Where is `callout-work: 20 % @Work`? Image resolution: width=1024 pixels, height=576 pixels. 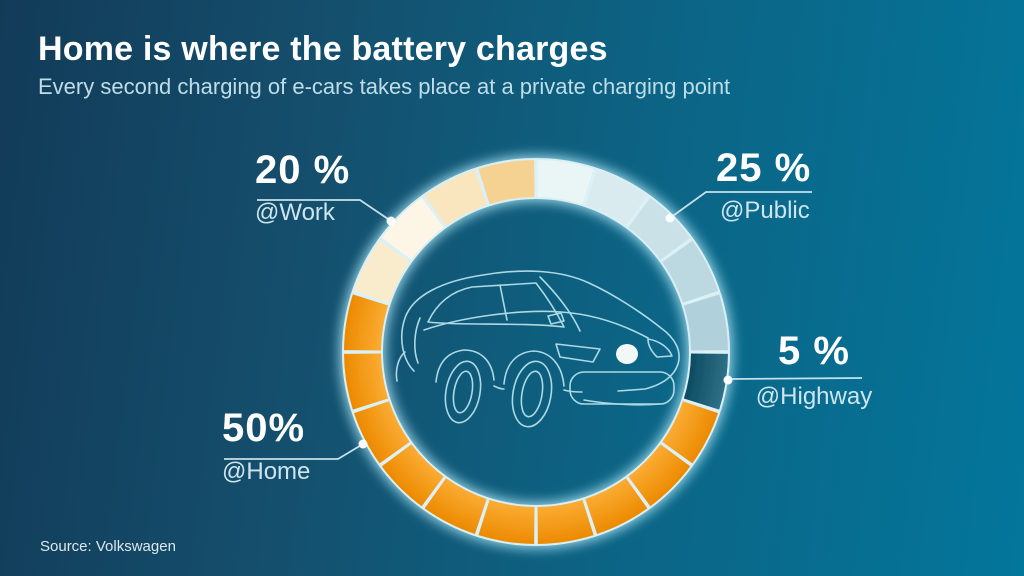
callout-work: 20 % @Work is located at coordinates (302, 187).